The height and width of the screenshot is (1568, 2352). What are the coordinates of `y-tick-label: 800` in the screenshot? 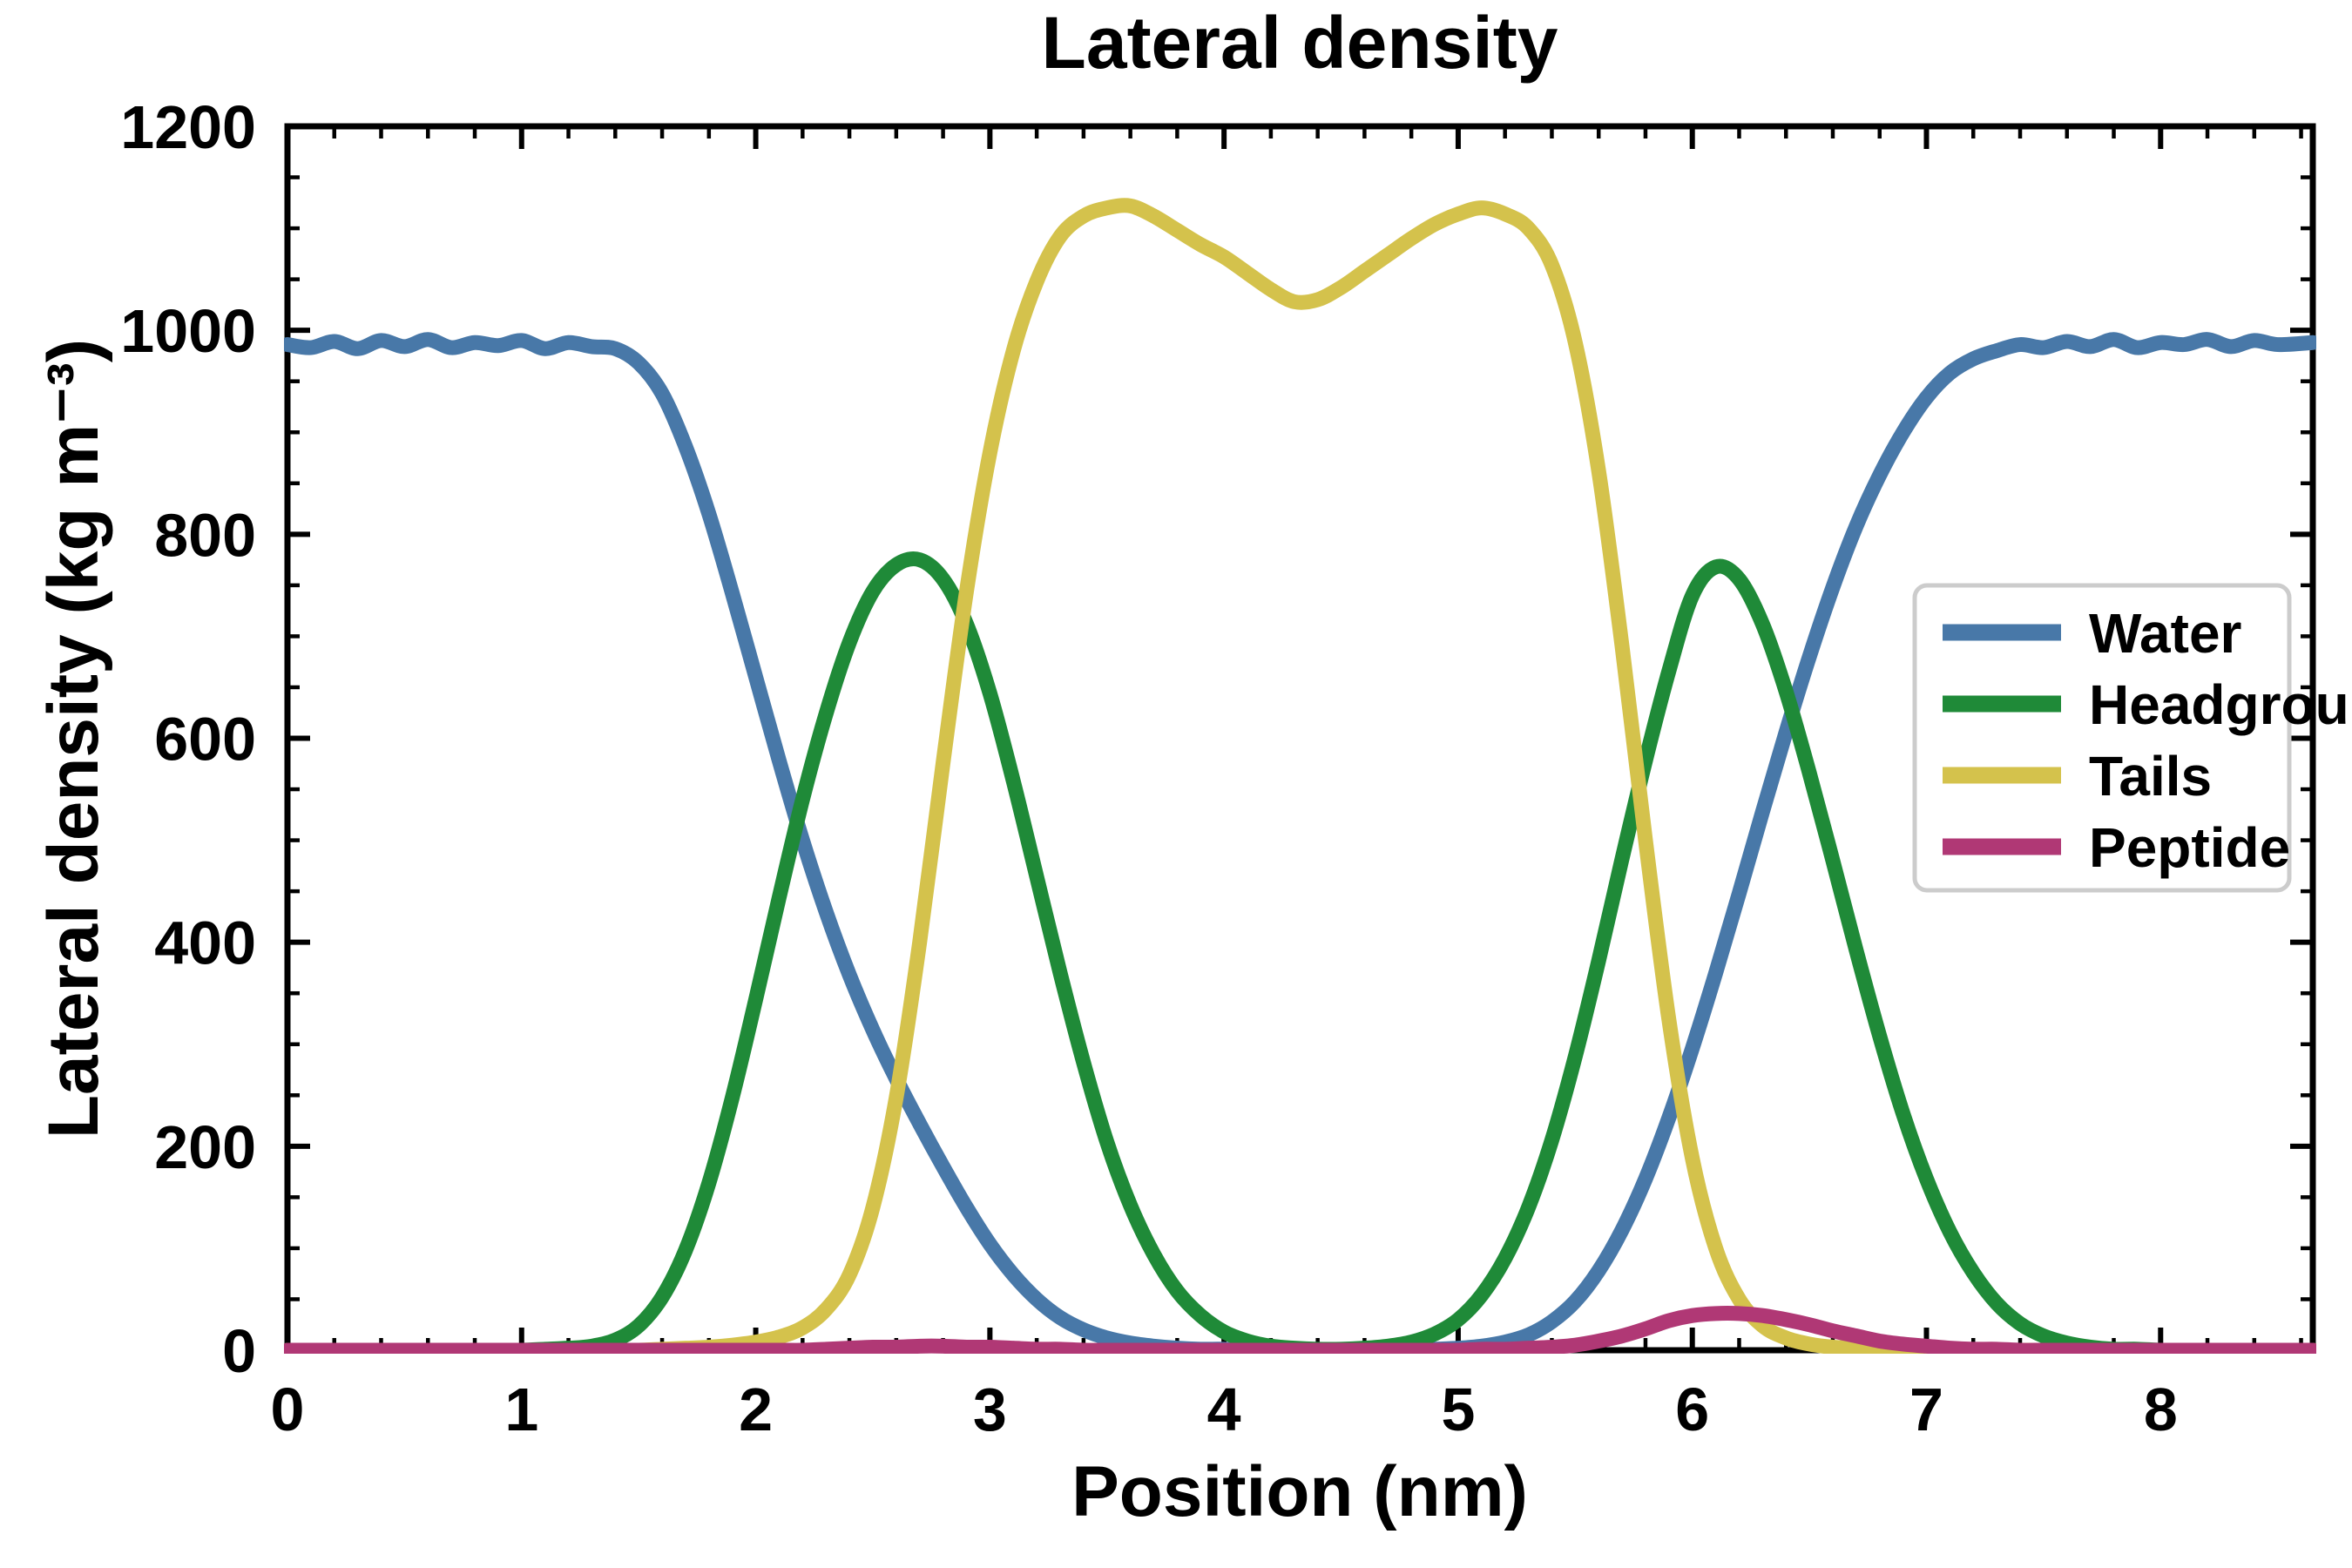 It's located at (205, 535).